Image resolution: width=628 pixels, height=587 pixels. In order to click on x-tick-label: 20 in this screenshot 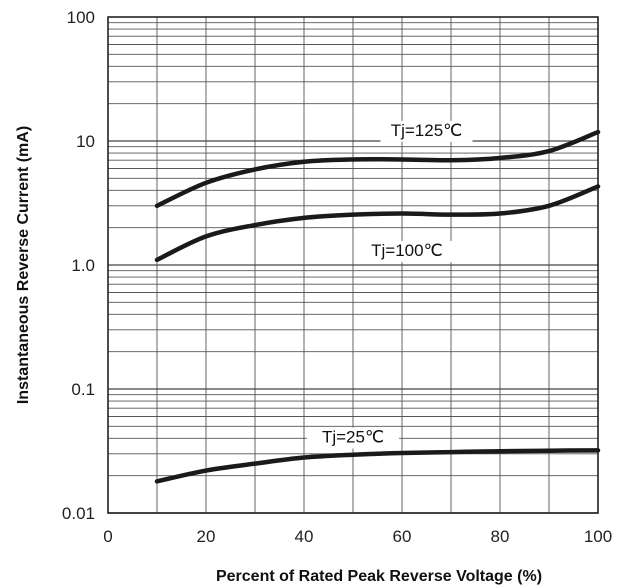, I will do `click(206, 536)`.